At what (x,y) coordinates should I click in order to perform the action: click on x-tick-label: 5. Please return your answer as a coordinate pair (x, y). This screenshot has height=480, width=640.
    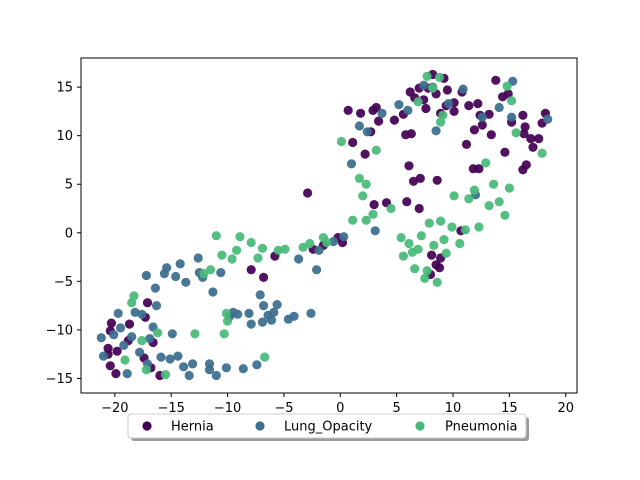
    Looking at the image, I should click on (396, 408).